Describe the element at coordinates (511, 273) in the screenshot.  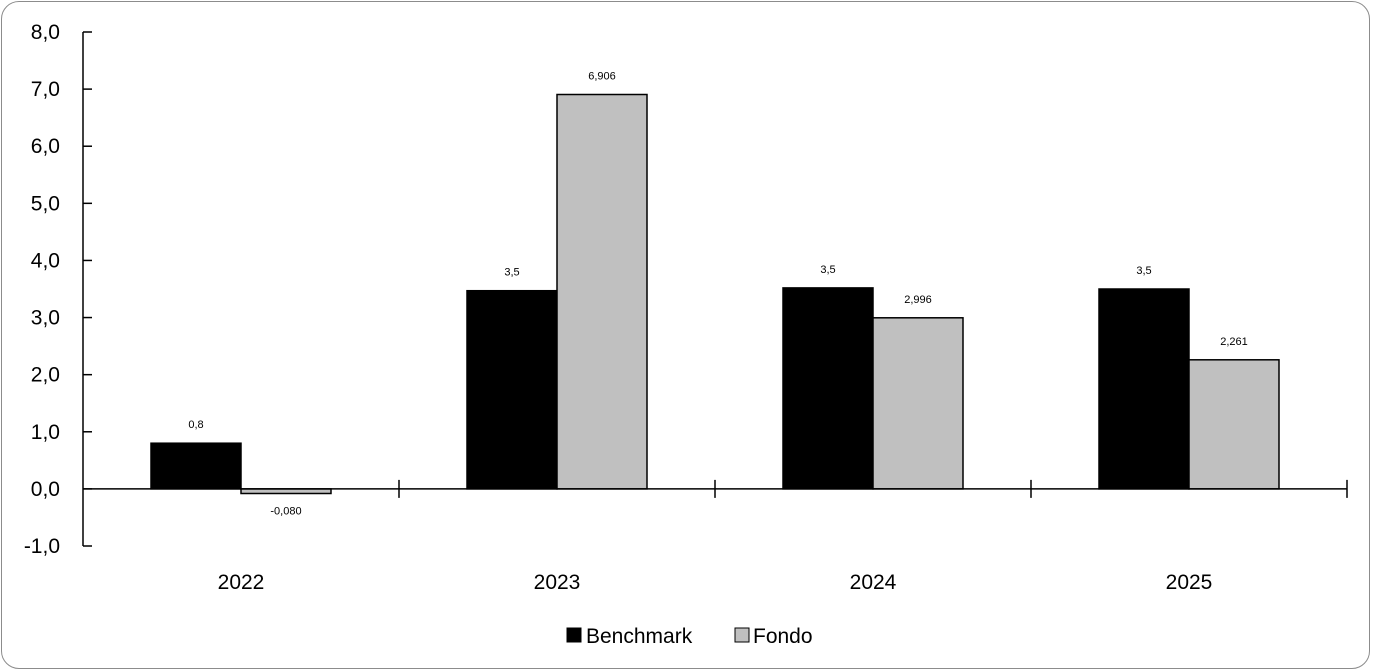
I see `data-label-benchmark-2023: 3,5` at that location.